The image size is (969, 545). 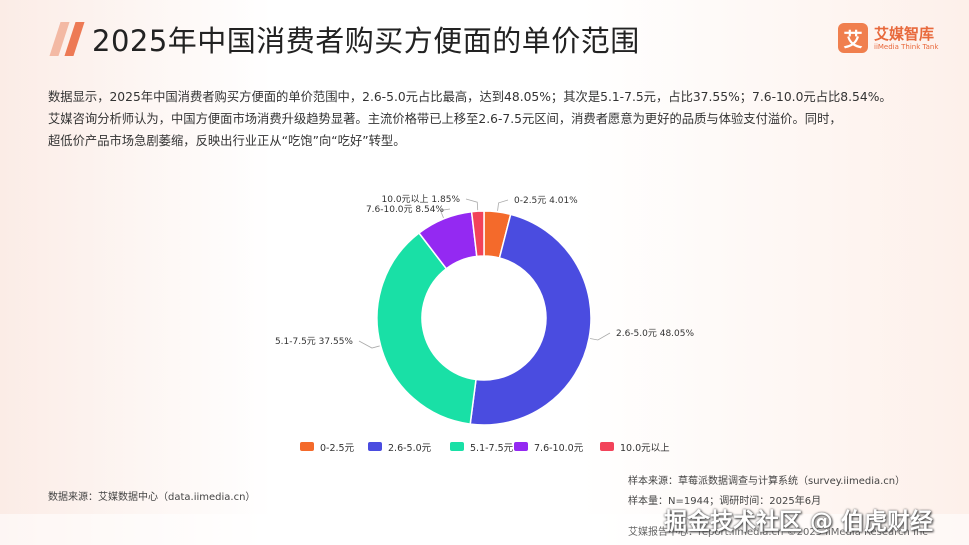 I want to click on logo-icon: 艾, so click(x=853, y=38).